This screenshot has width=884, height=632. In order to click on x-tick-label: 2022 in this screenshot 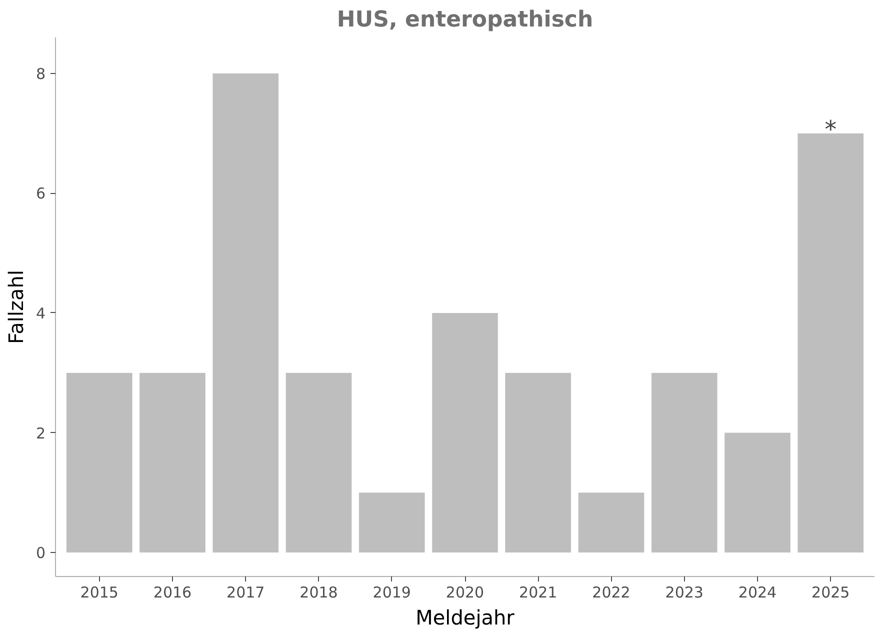, I will do `click(611, 593)`.